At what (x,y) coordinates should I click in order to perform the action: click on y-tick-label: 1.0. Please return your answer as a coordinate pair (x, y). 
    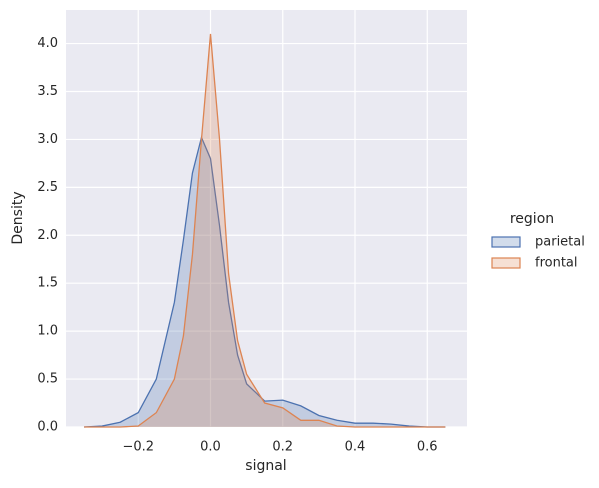
    Looking at the image, I should click on (47, 331).